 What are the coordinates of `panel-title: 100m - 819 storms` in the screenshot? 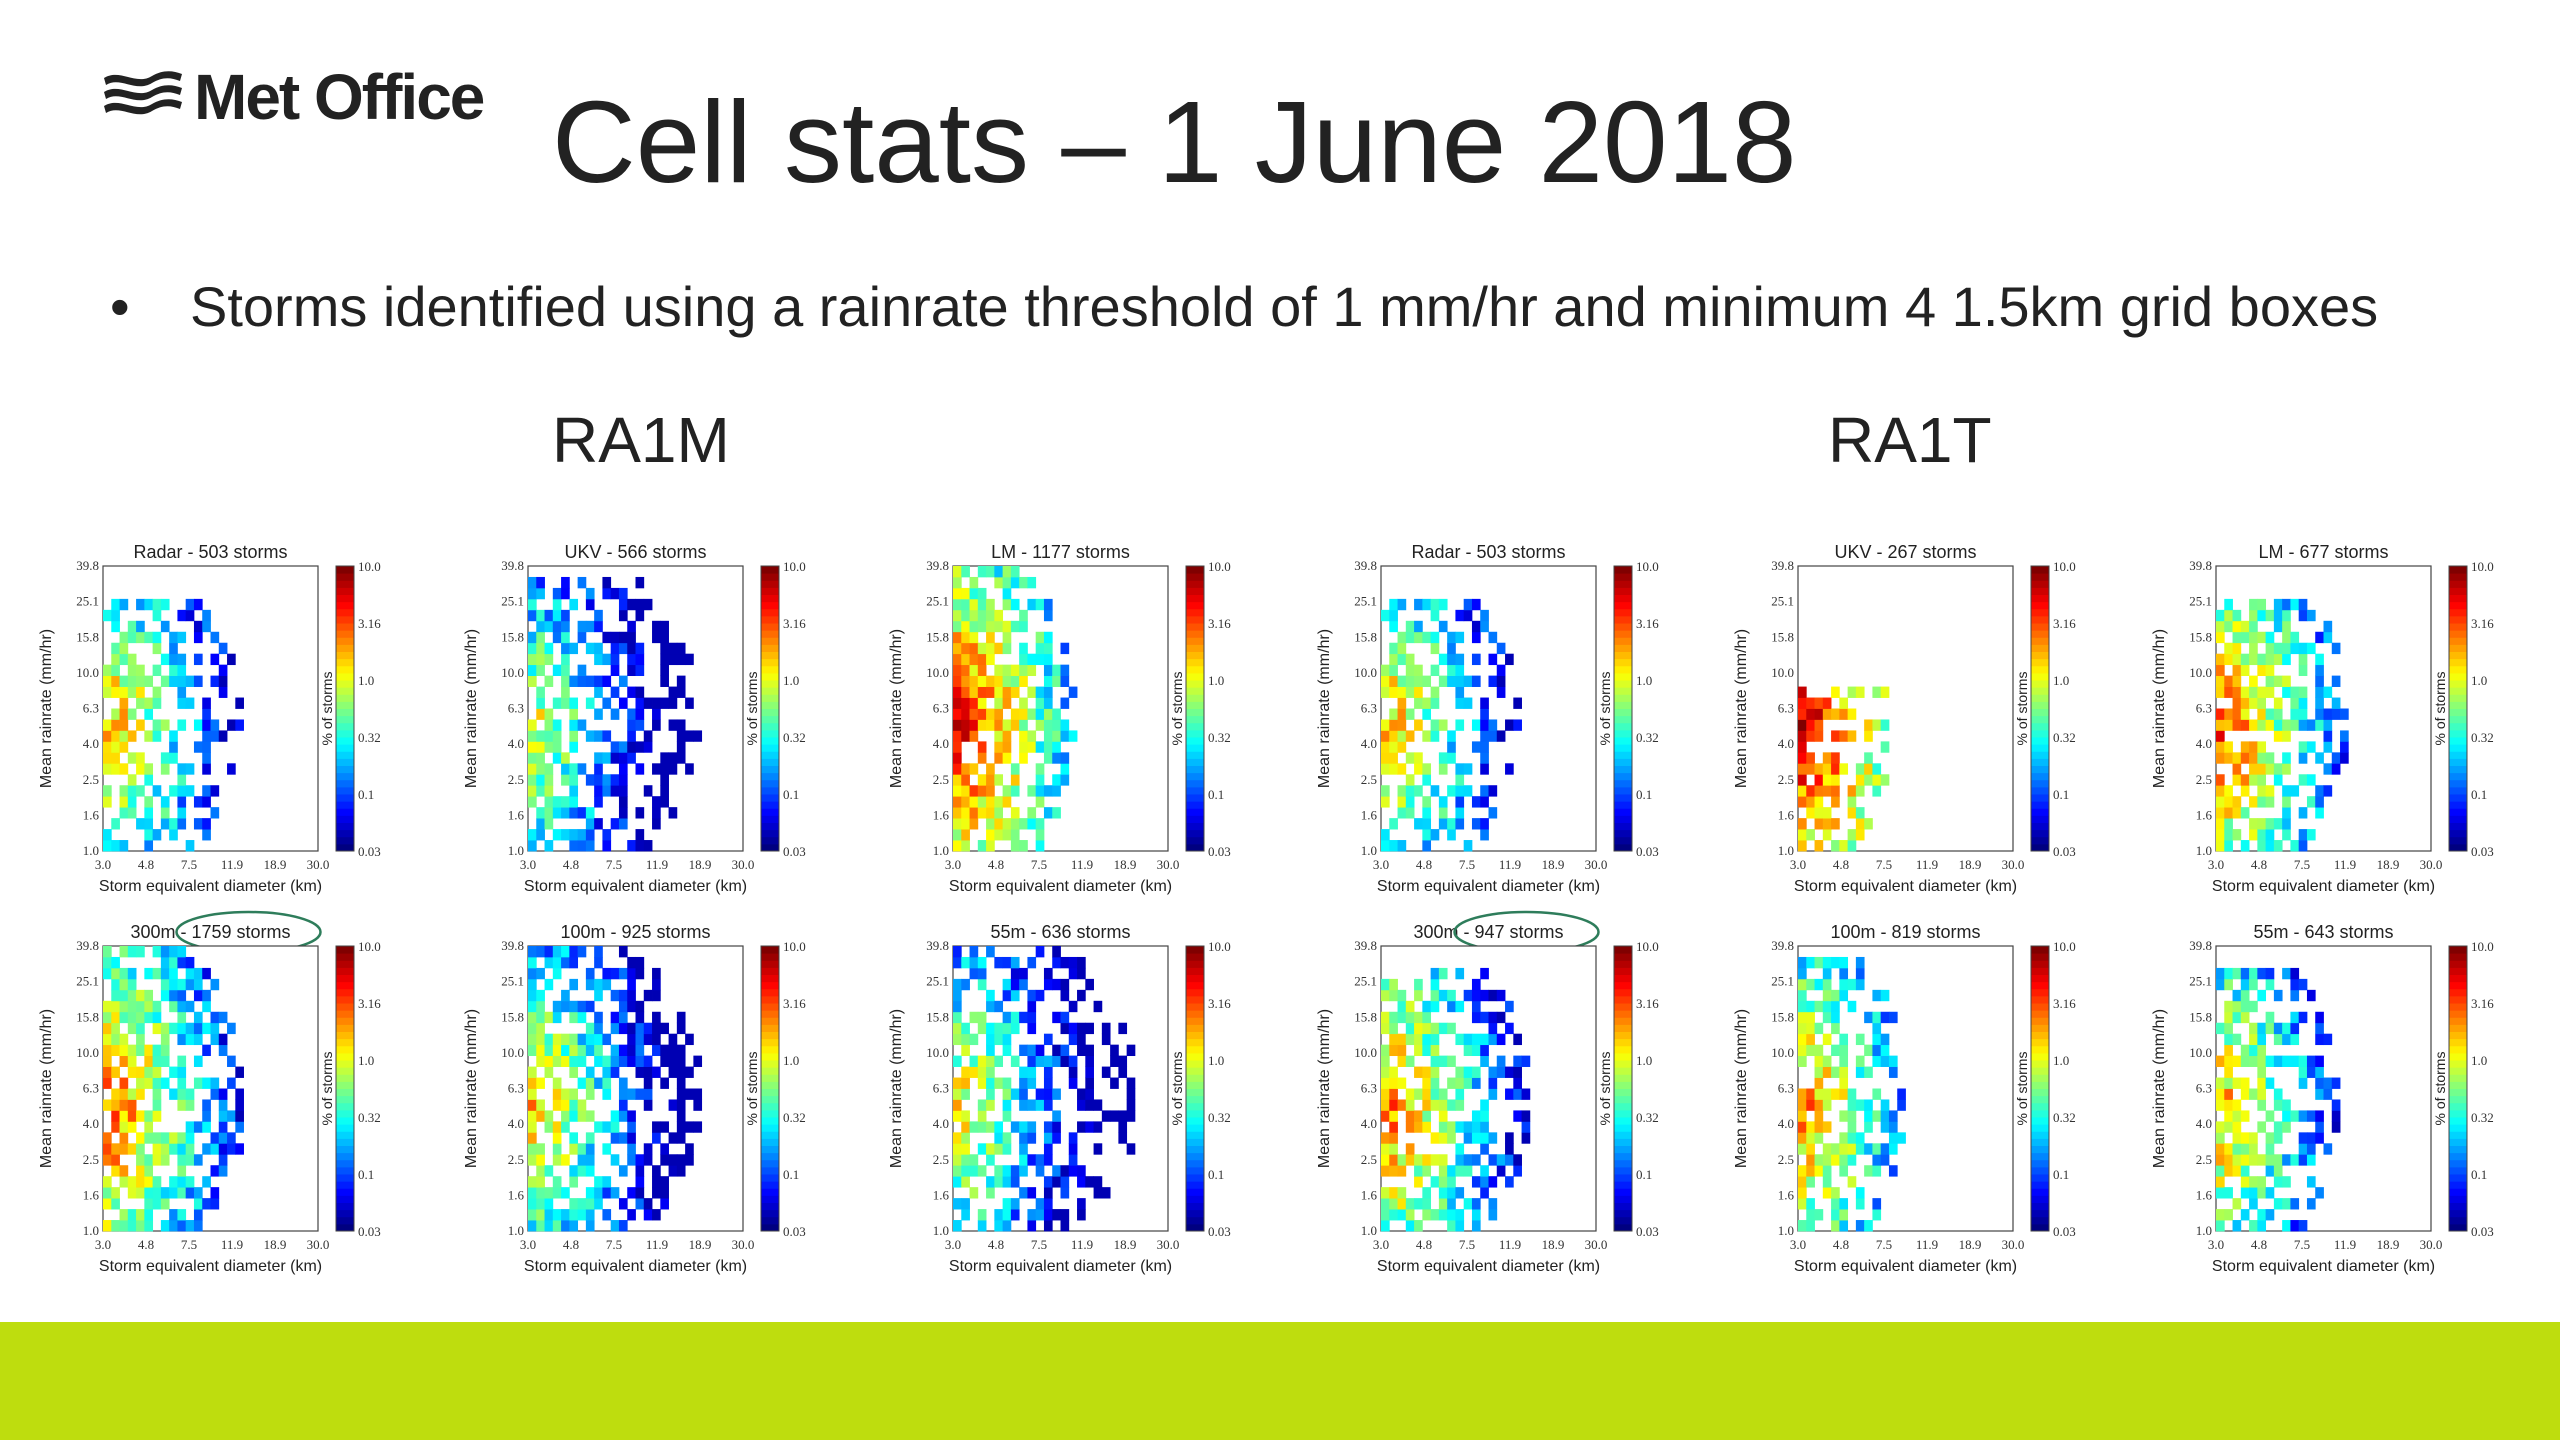 It's located at (1905, 932).